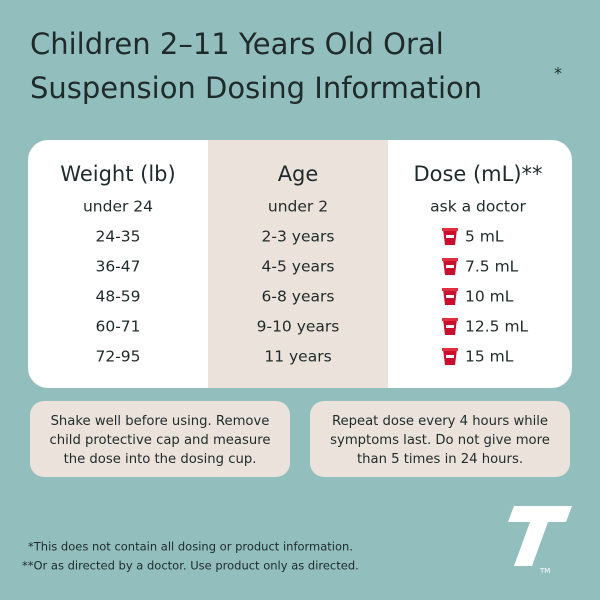 The height and width of the screenshot is (600, 600). I want to click on table-cell: 60-71, so click(117, 327).